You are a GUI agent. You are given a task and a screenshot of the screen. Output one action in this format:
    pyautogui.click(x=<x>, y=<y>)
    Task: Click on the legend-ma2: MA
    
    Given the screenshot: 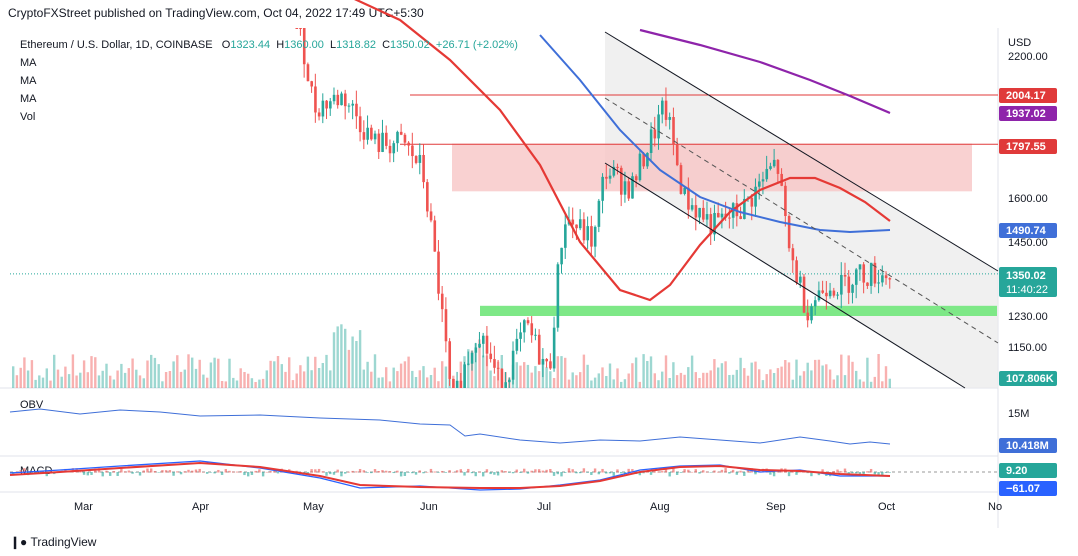 What is the action you would take?
    pyautogui.click(x=28, y=81)
    